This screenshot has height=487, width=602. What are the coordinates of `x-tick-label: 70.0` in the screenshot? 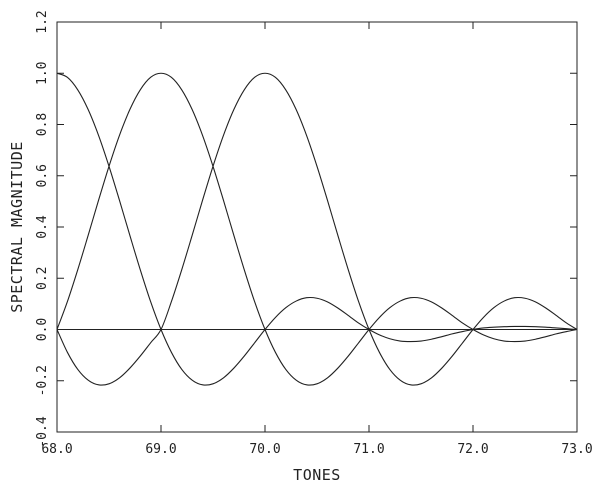 It's located at (264, 449).